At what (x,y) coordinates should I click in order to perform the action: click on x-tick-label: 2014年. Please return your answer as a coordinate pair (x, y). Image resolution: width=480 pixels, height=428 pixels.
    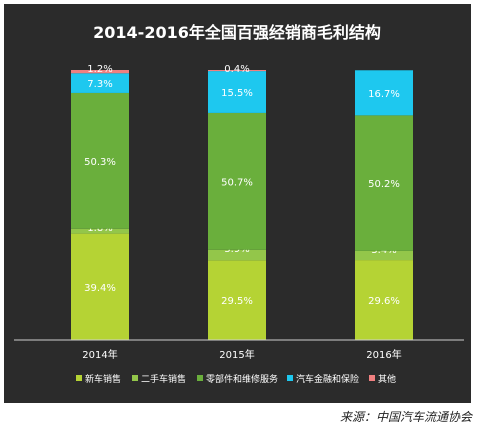
    Looking at the image, I should click on (99, 354).